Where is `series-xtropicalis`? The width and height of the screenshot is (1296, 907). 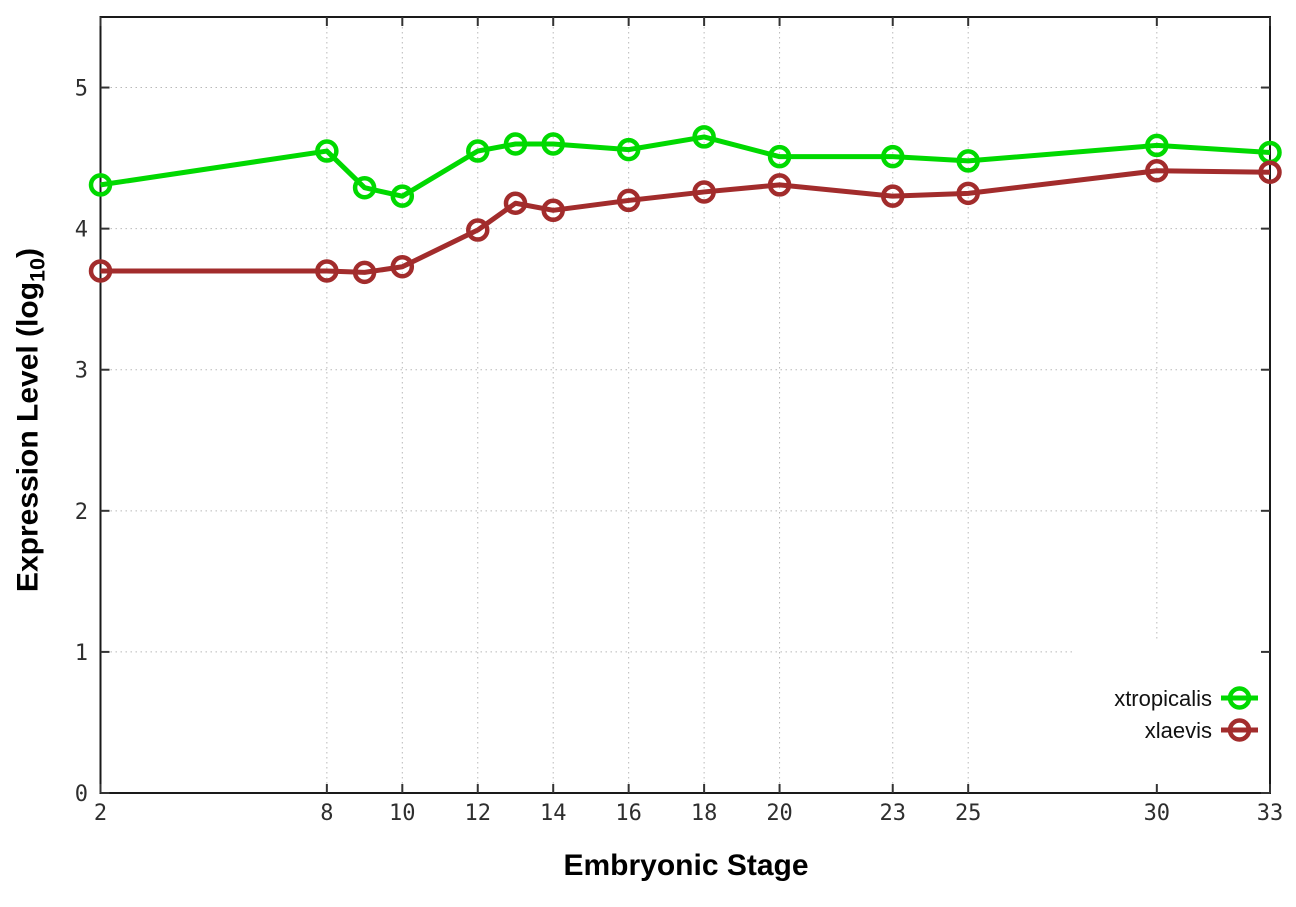
series-xtropicalis is located at coordinates (685, 166).